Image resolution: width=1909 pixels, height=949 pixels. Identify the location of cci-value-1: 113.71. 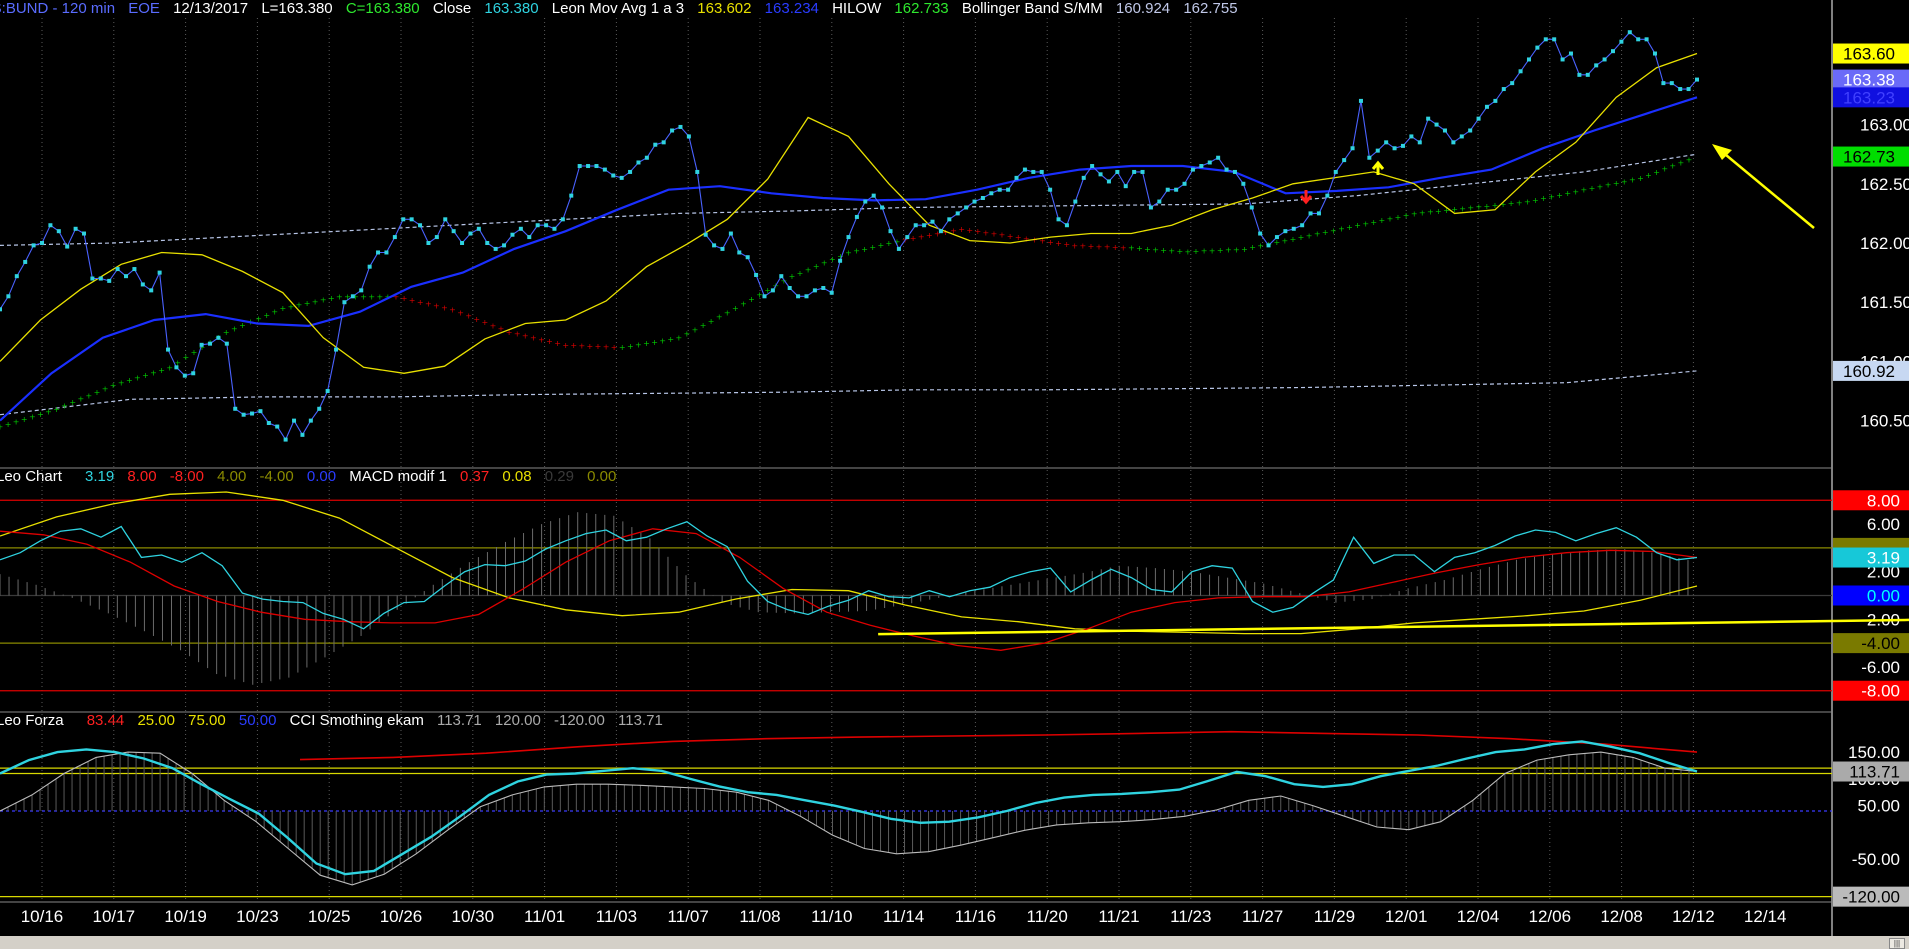
(459, 720).